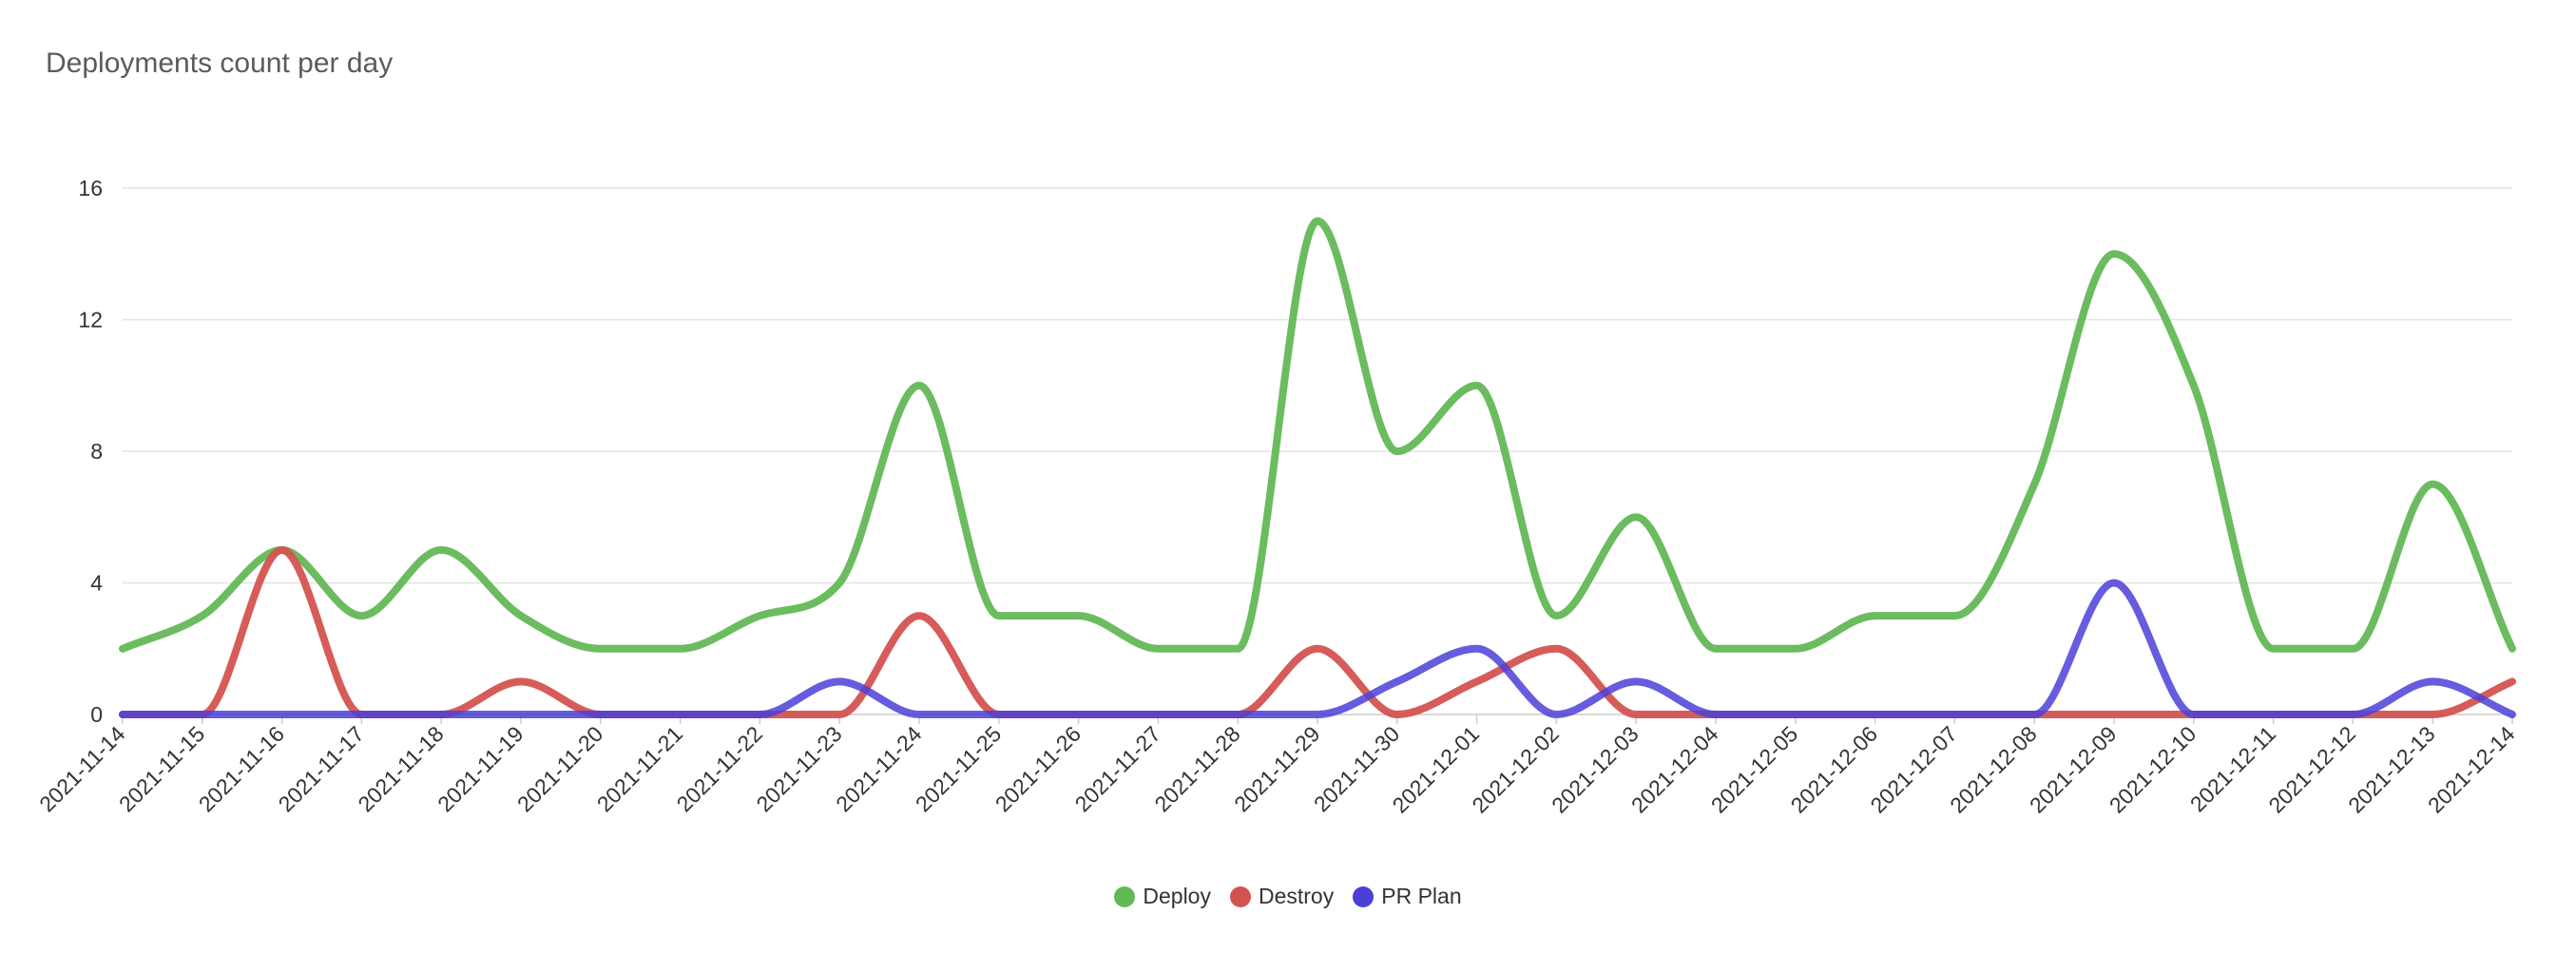  I want to click on x-tick-label: 2021-11-23, so click(798, 768).